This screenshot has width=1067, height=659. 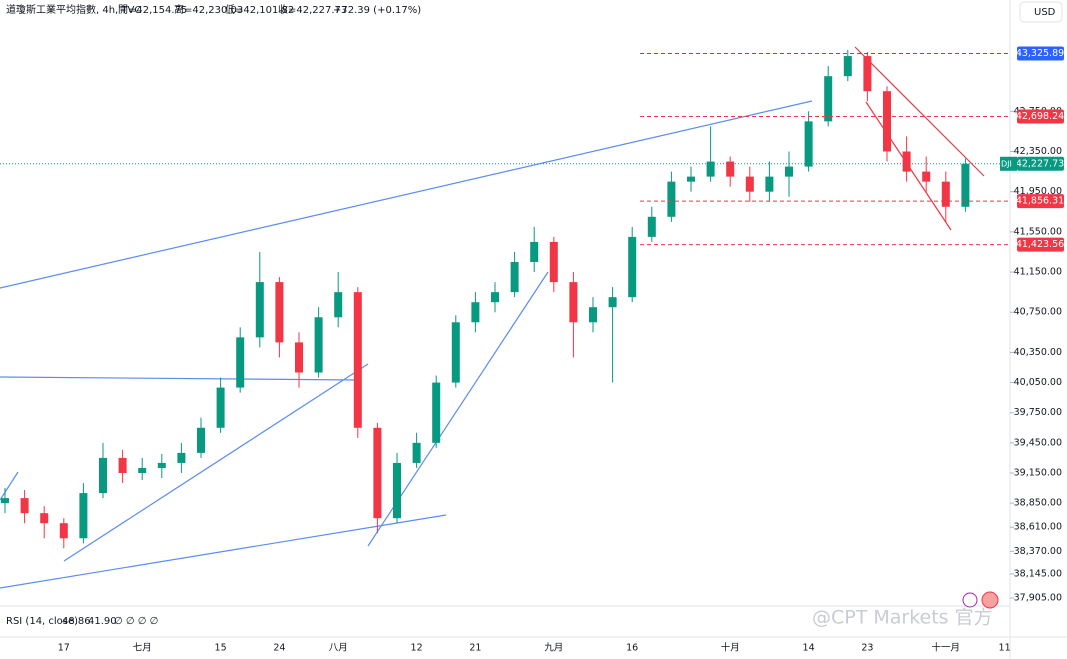 What do you see at coordinates (1038, 503) in the screenshot?
I see `y-tick-label: 38,850.00` at bounding box center [1038, 503].